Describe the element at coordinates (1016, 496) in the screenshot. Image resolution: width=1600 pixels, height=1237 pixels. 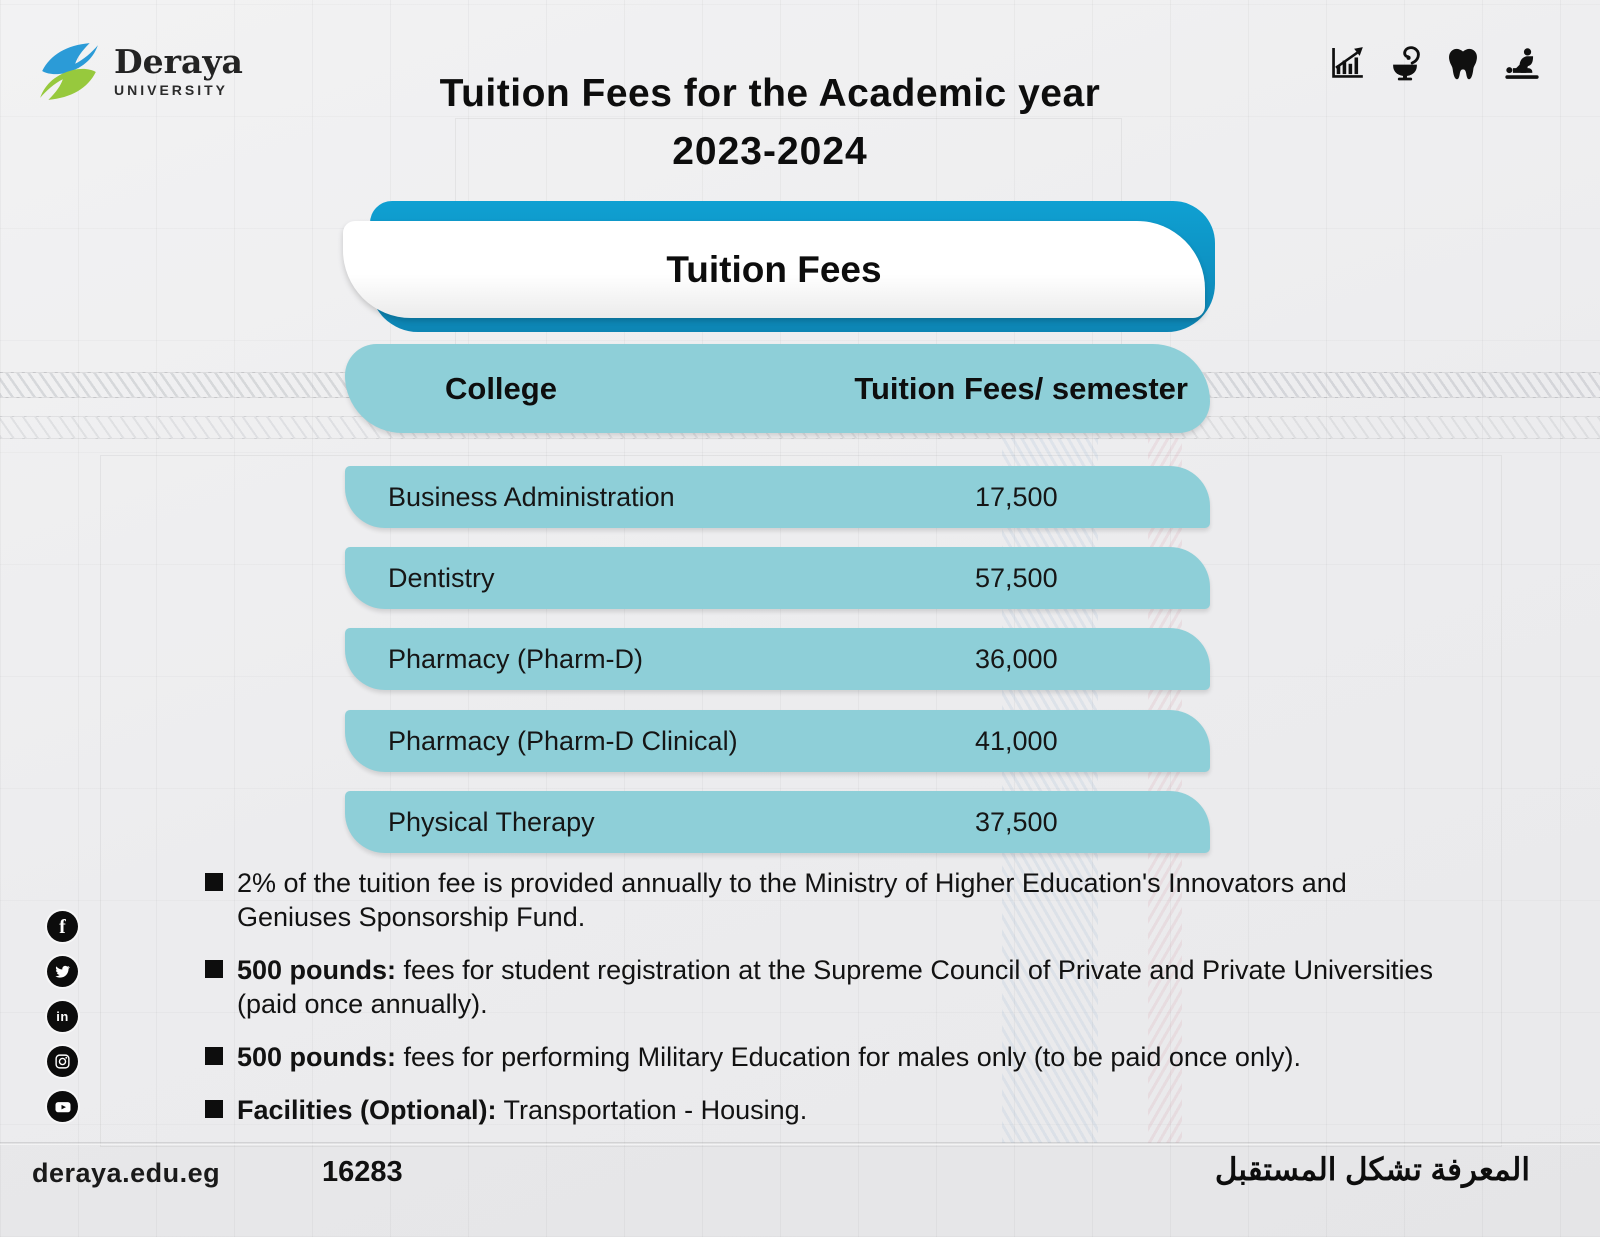
I see `fee-value: 17,500` at that location.